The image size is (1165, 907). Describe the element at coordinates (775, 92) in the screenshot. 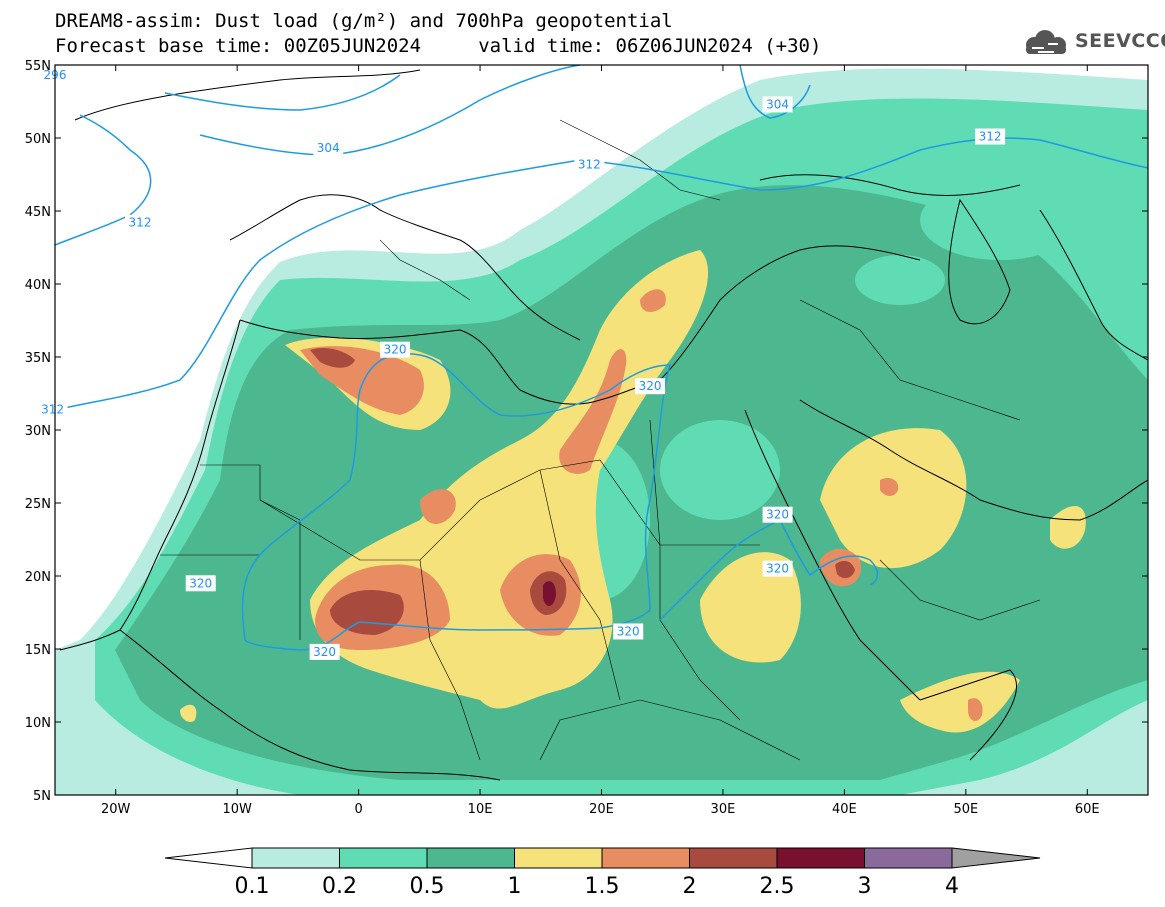

I see `contour-304-east` at that location.